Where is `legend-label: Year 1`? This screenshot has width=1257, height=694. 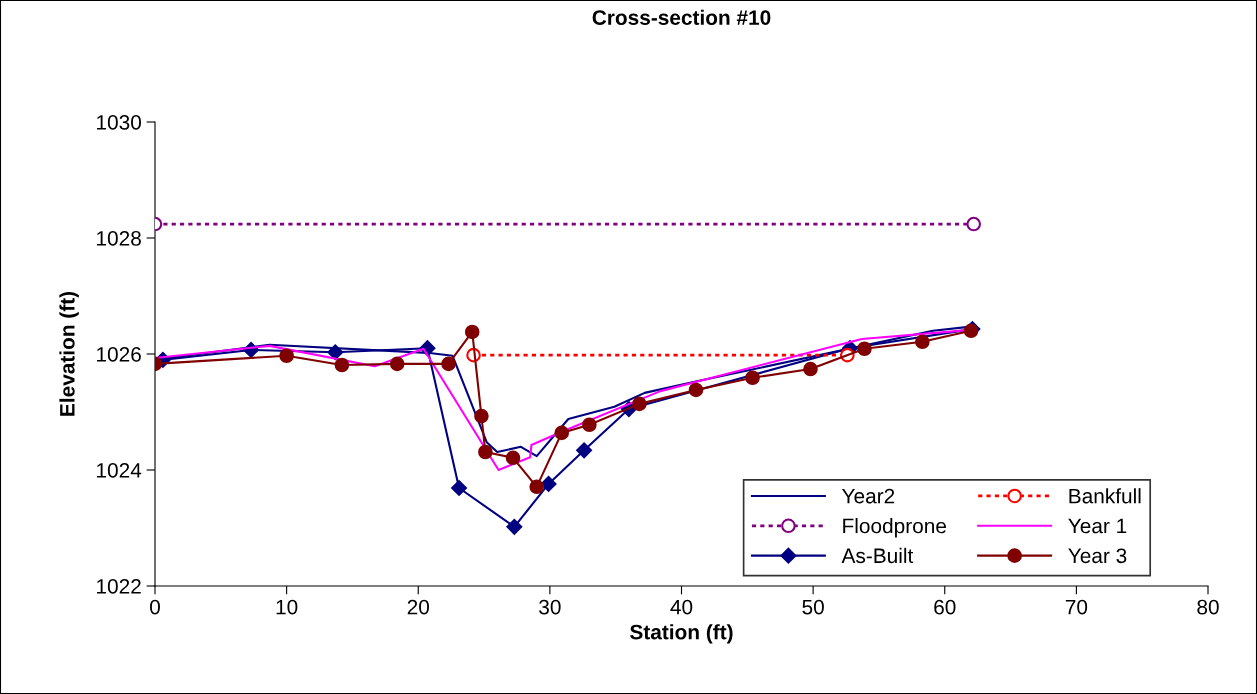 legend-label: Year 1 is located at coordinates (1097, 526).